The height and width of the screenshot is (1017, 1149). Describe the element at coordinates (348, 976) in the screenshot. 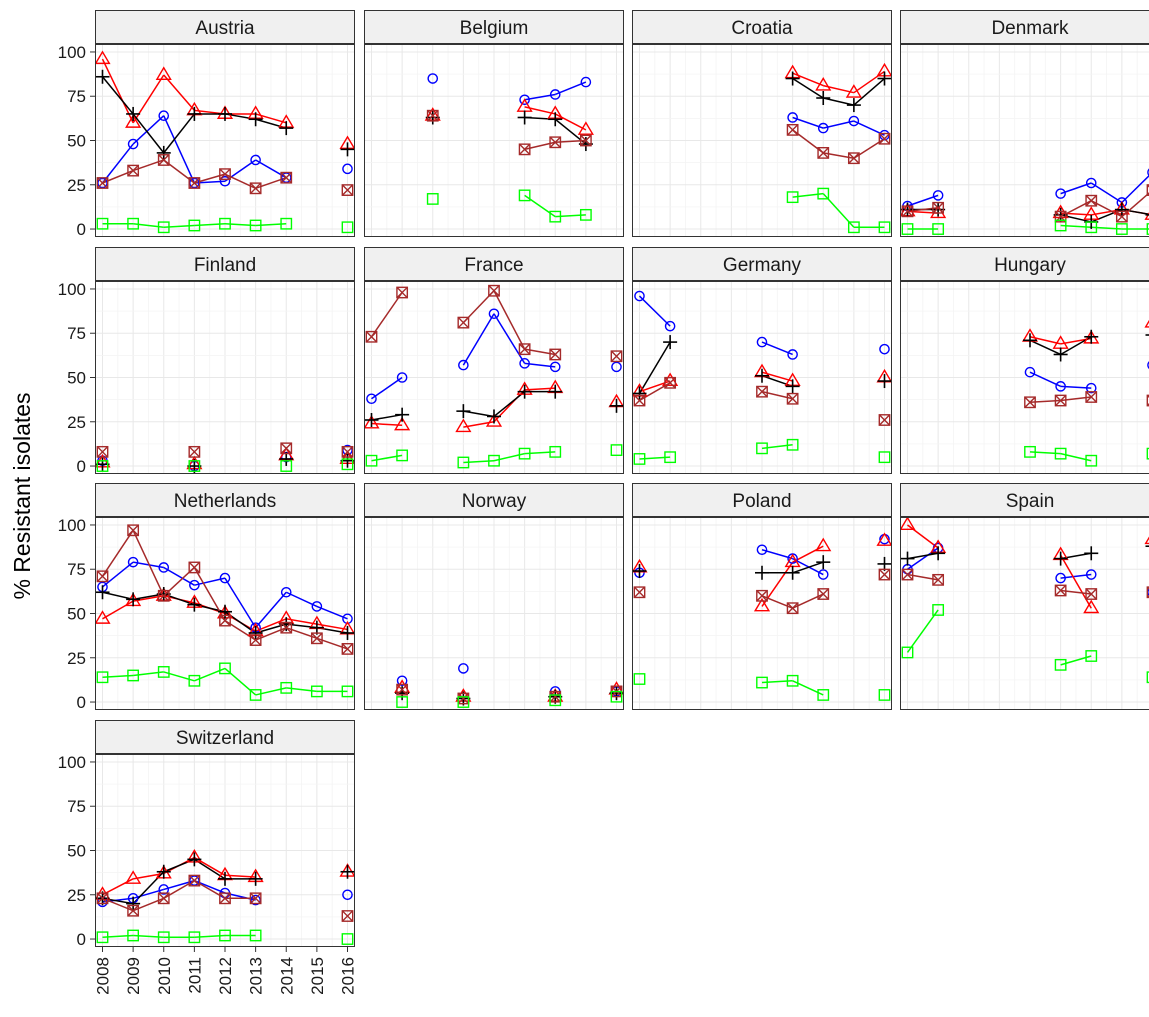

I see `x-tick-label: 2016` at that location.